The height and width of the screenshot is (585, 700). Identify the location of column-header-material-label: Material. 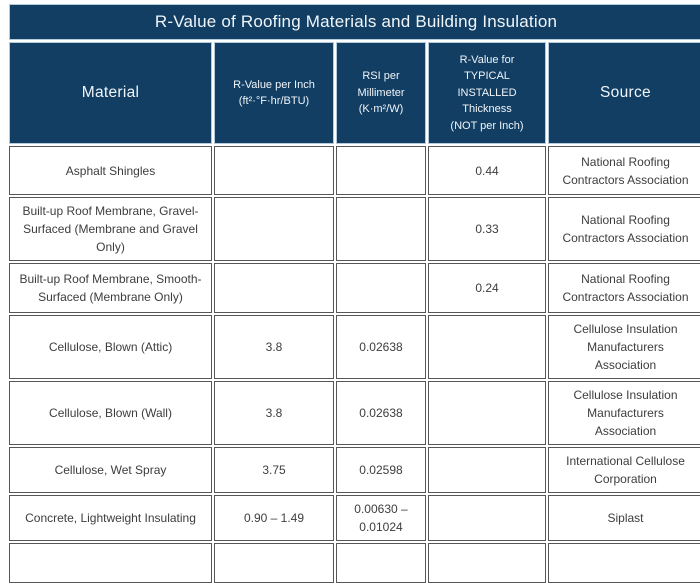
(110, 92).